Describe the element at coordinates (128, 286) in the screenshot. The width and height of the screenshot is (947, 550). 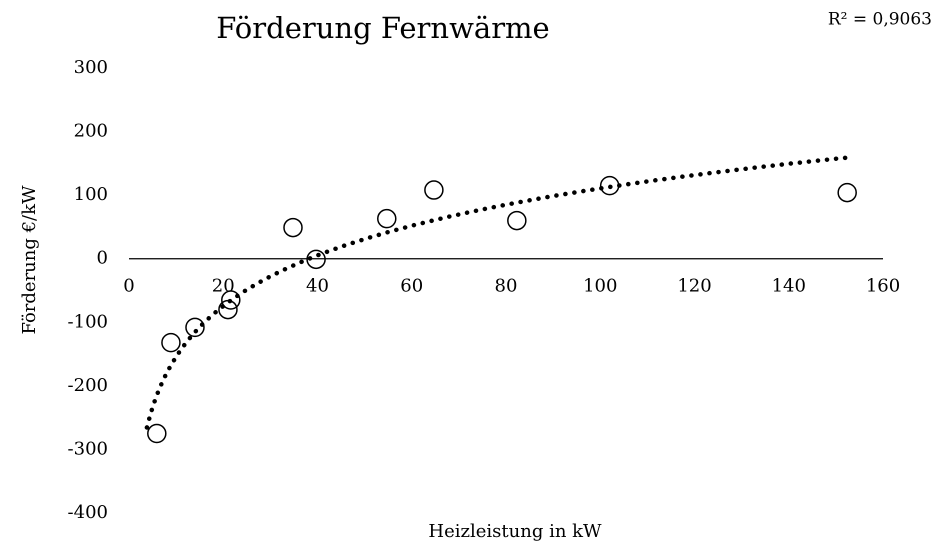
I see `x-tick-label: 0` at that location.